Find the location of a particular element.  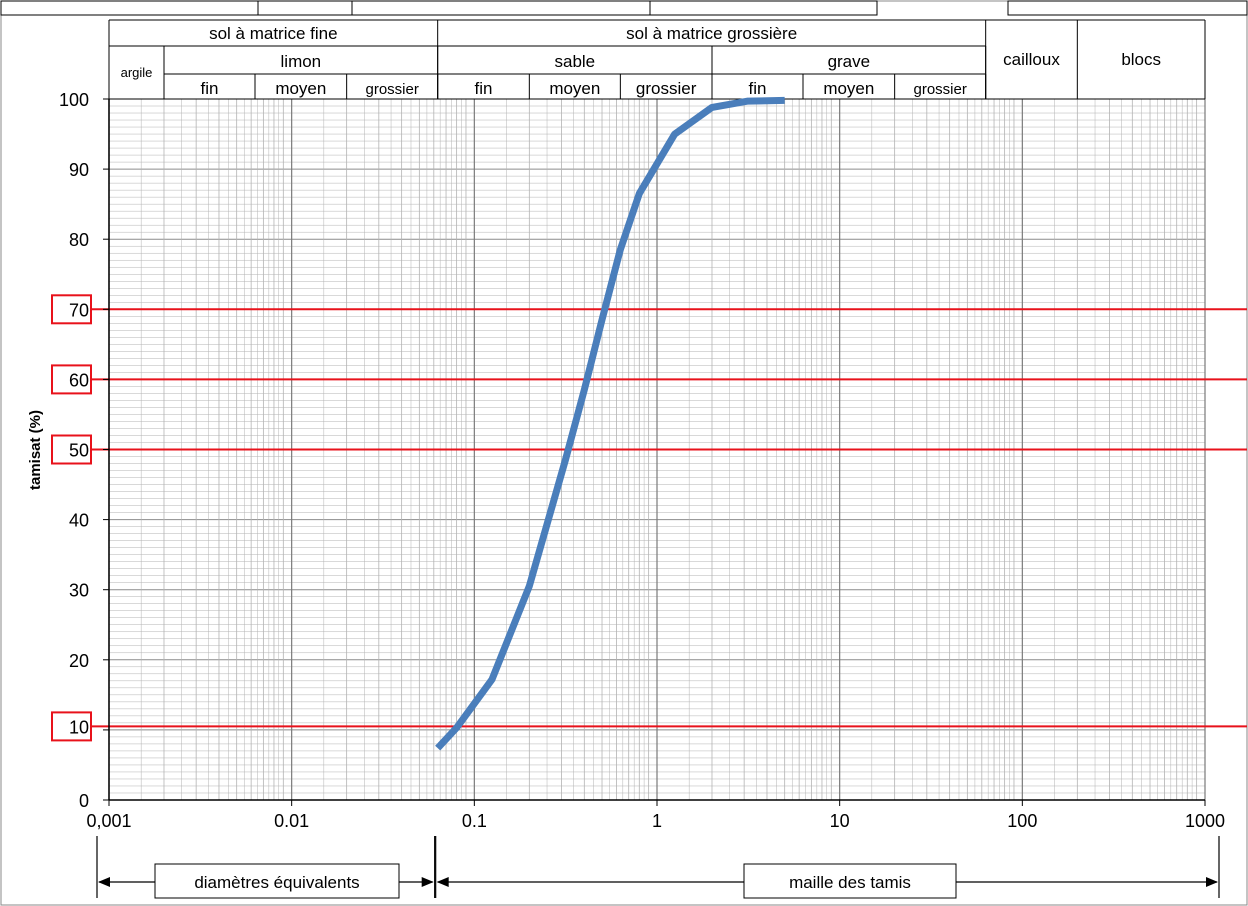

annotation-label: diamètres équivalents is located at coordinates (276, 882).